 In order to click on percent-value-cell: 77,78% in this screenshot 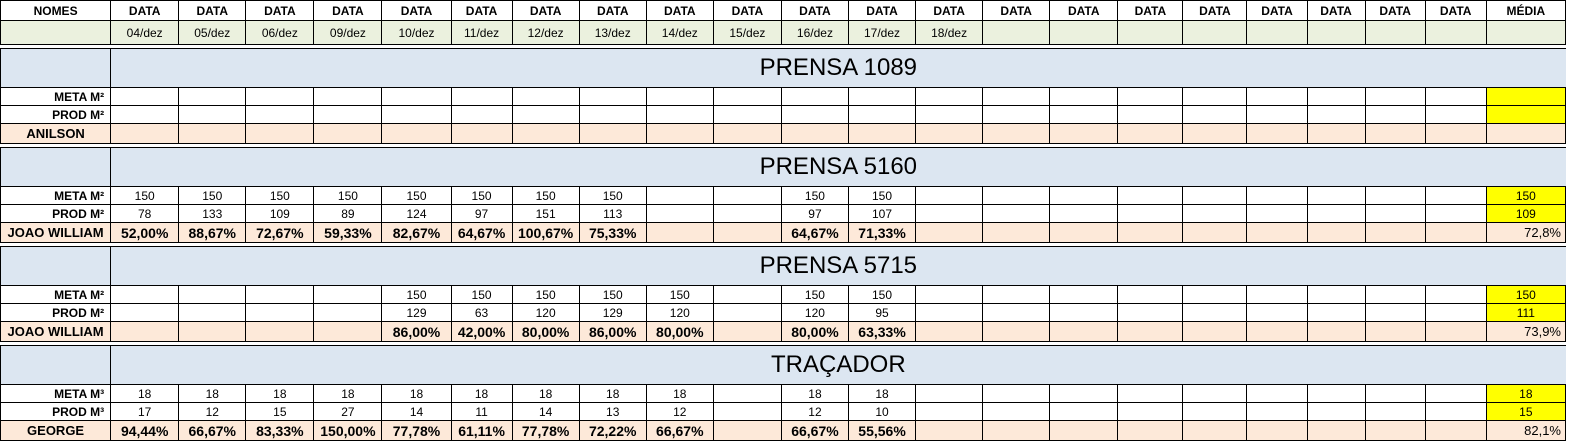, I will do `click(545, 430)`.